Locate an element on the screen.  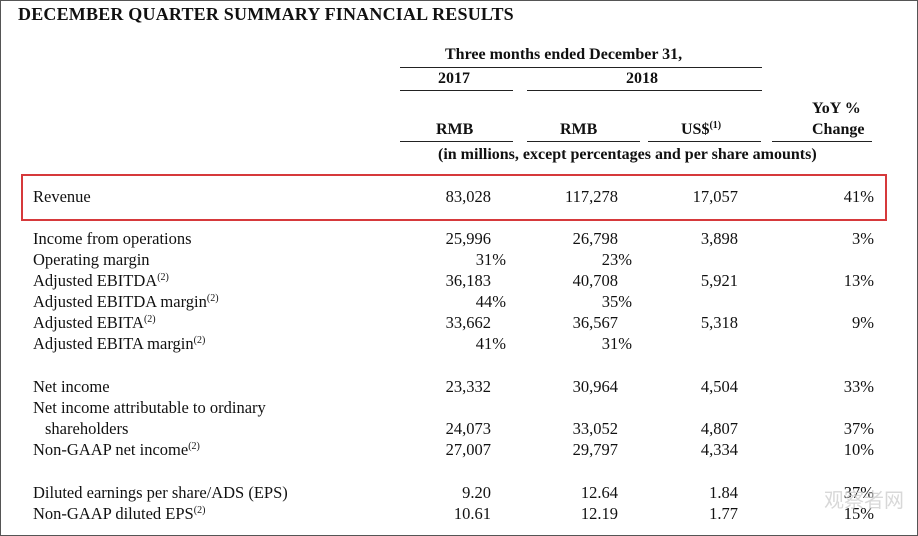
row-label: Adjusted EBITA margin is located at coordinates (113, 343).